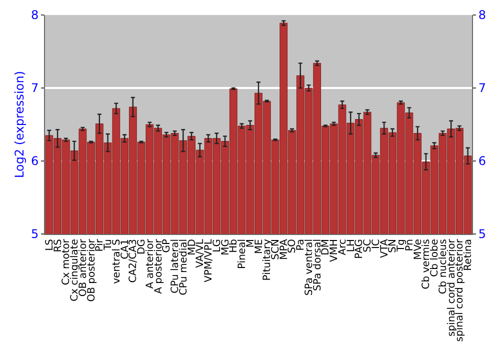 The height and width of the screenshot is (350, 500). What do you see at coordinates (259, 246) in the screenshot?
I see `x-tick-label: ME` at bounding box center [259, 246].